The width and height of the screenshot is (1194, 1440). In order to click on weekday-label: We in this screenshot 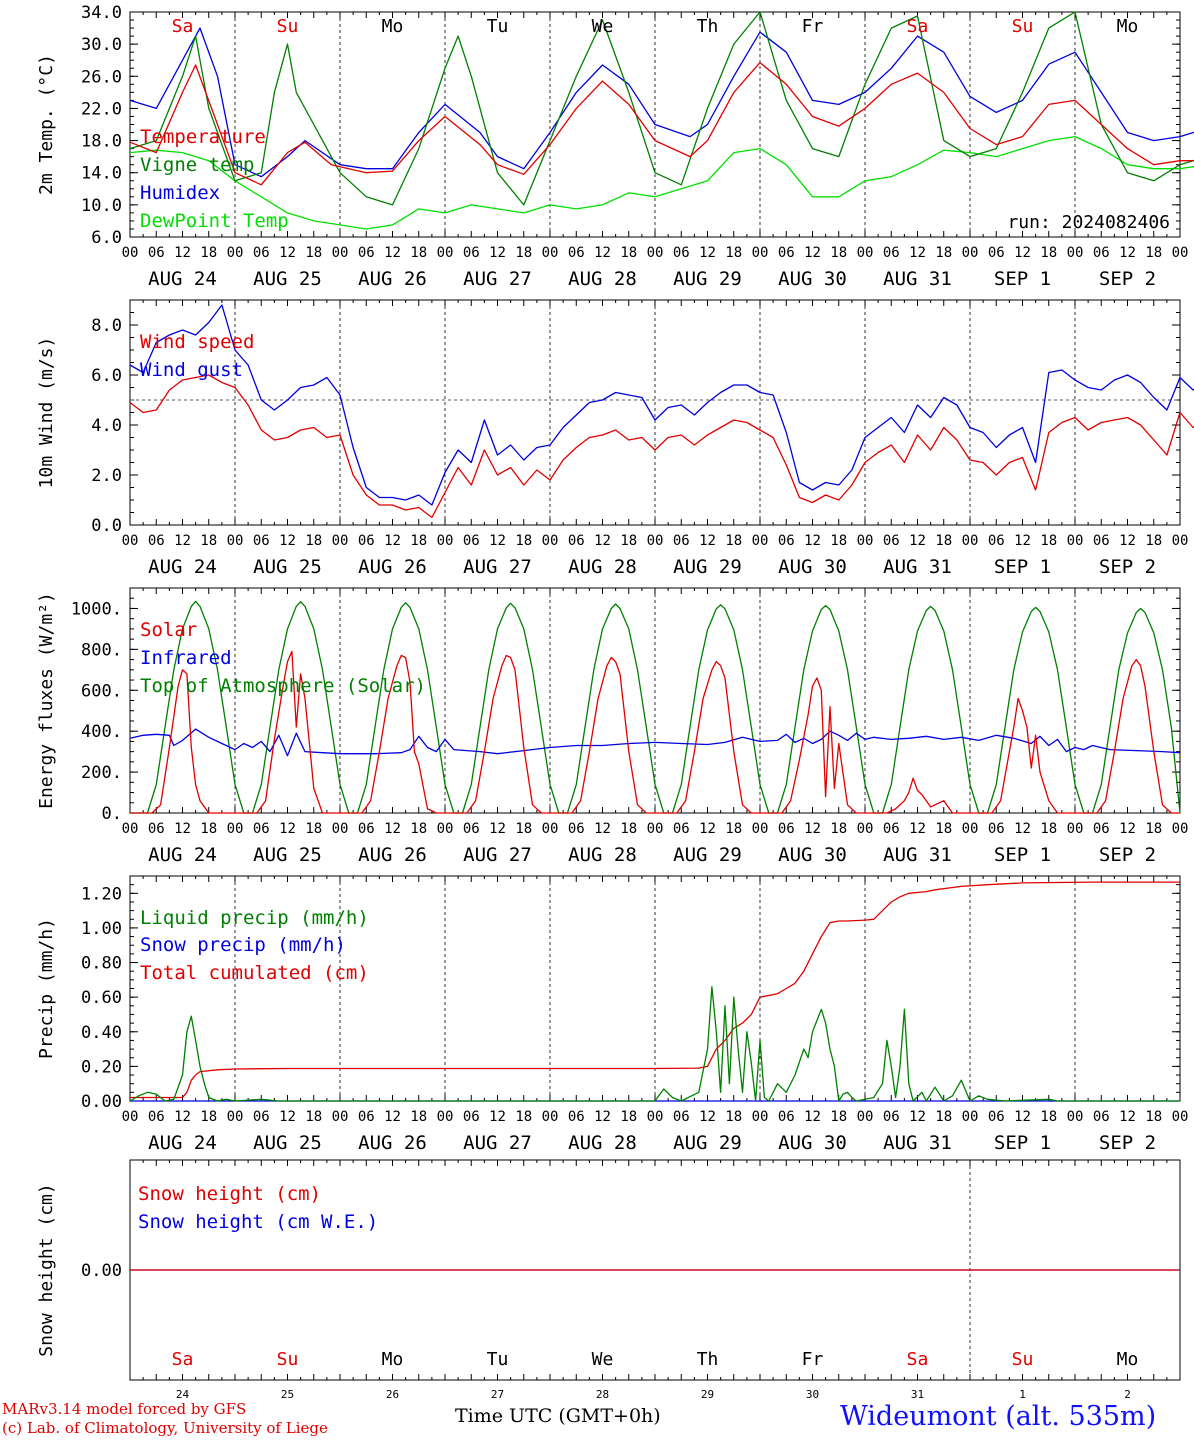, I will do `click(603, 26)`.